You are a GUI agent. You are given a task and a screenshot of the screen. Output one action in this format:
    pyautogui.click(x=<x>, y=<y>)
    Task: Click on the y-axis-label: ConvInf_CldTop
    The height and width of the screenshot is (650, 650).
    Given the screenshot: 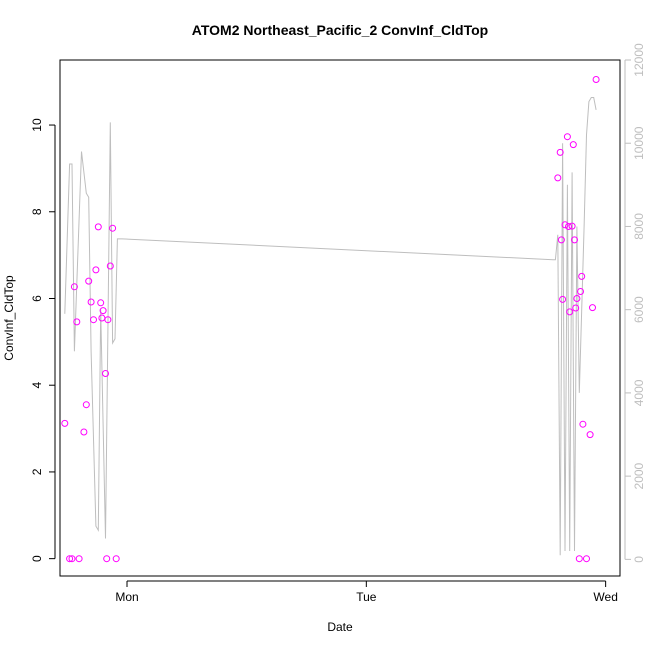 What is the action you would take?
    pyautogui.click(x=9, y=318)
    